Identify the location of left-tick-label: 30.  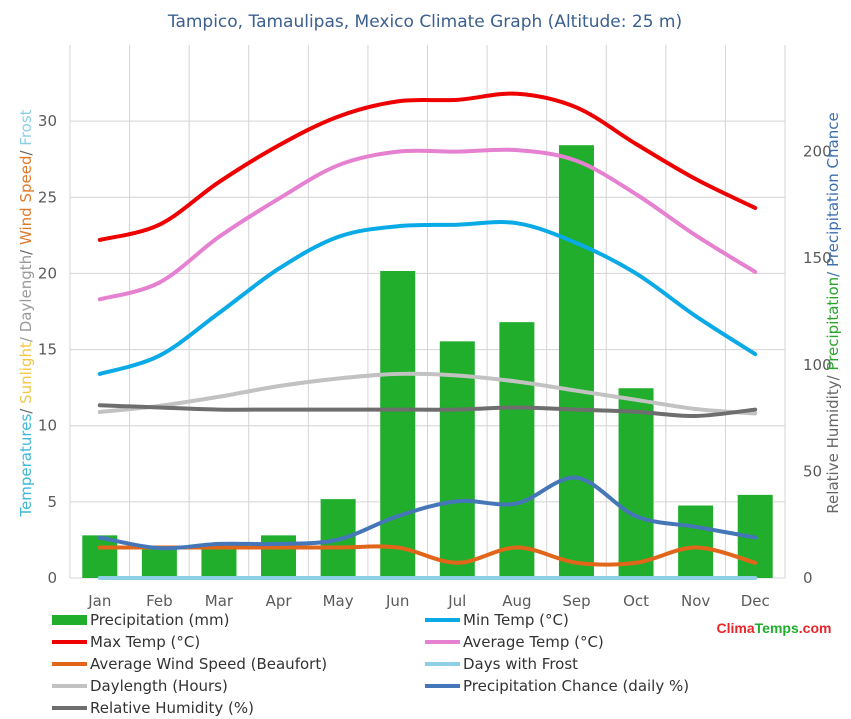
(47, 121).